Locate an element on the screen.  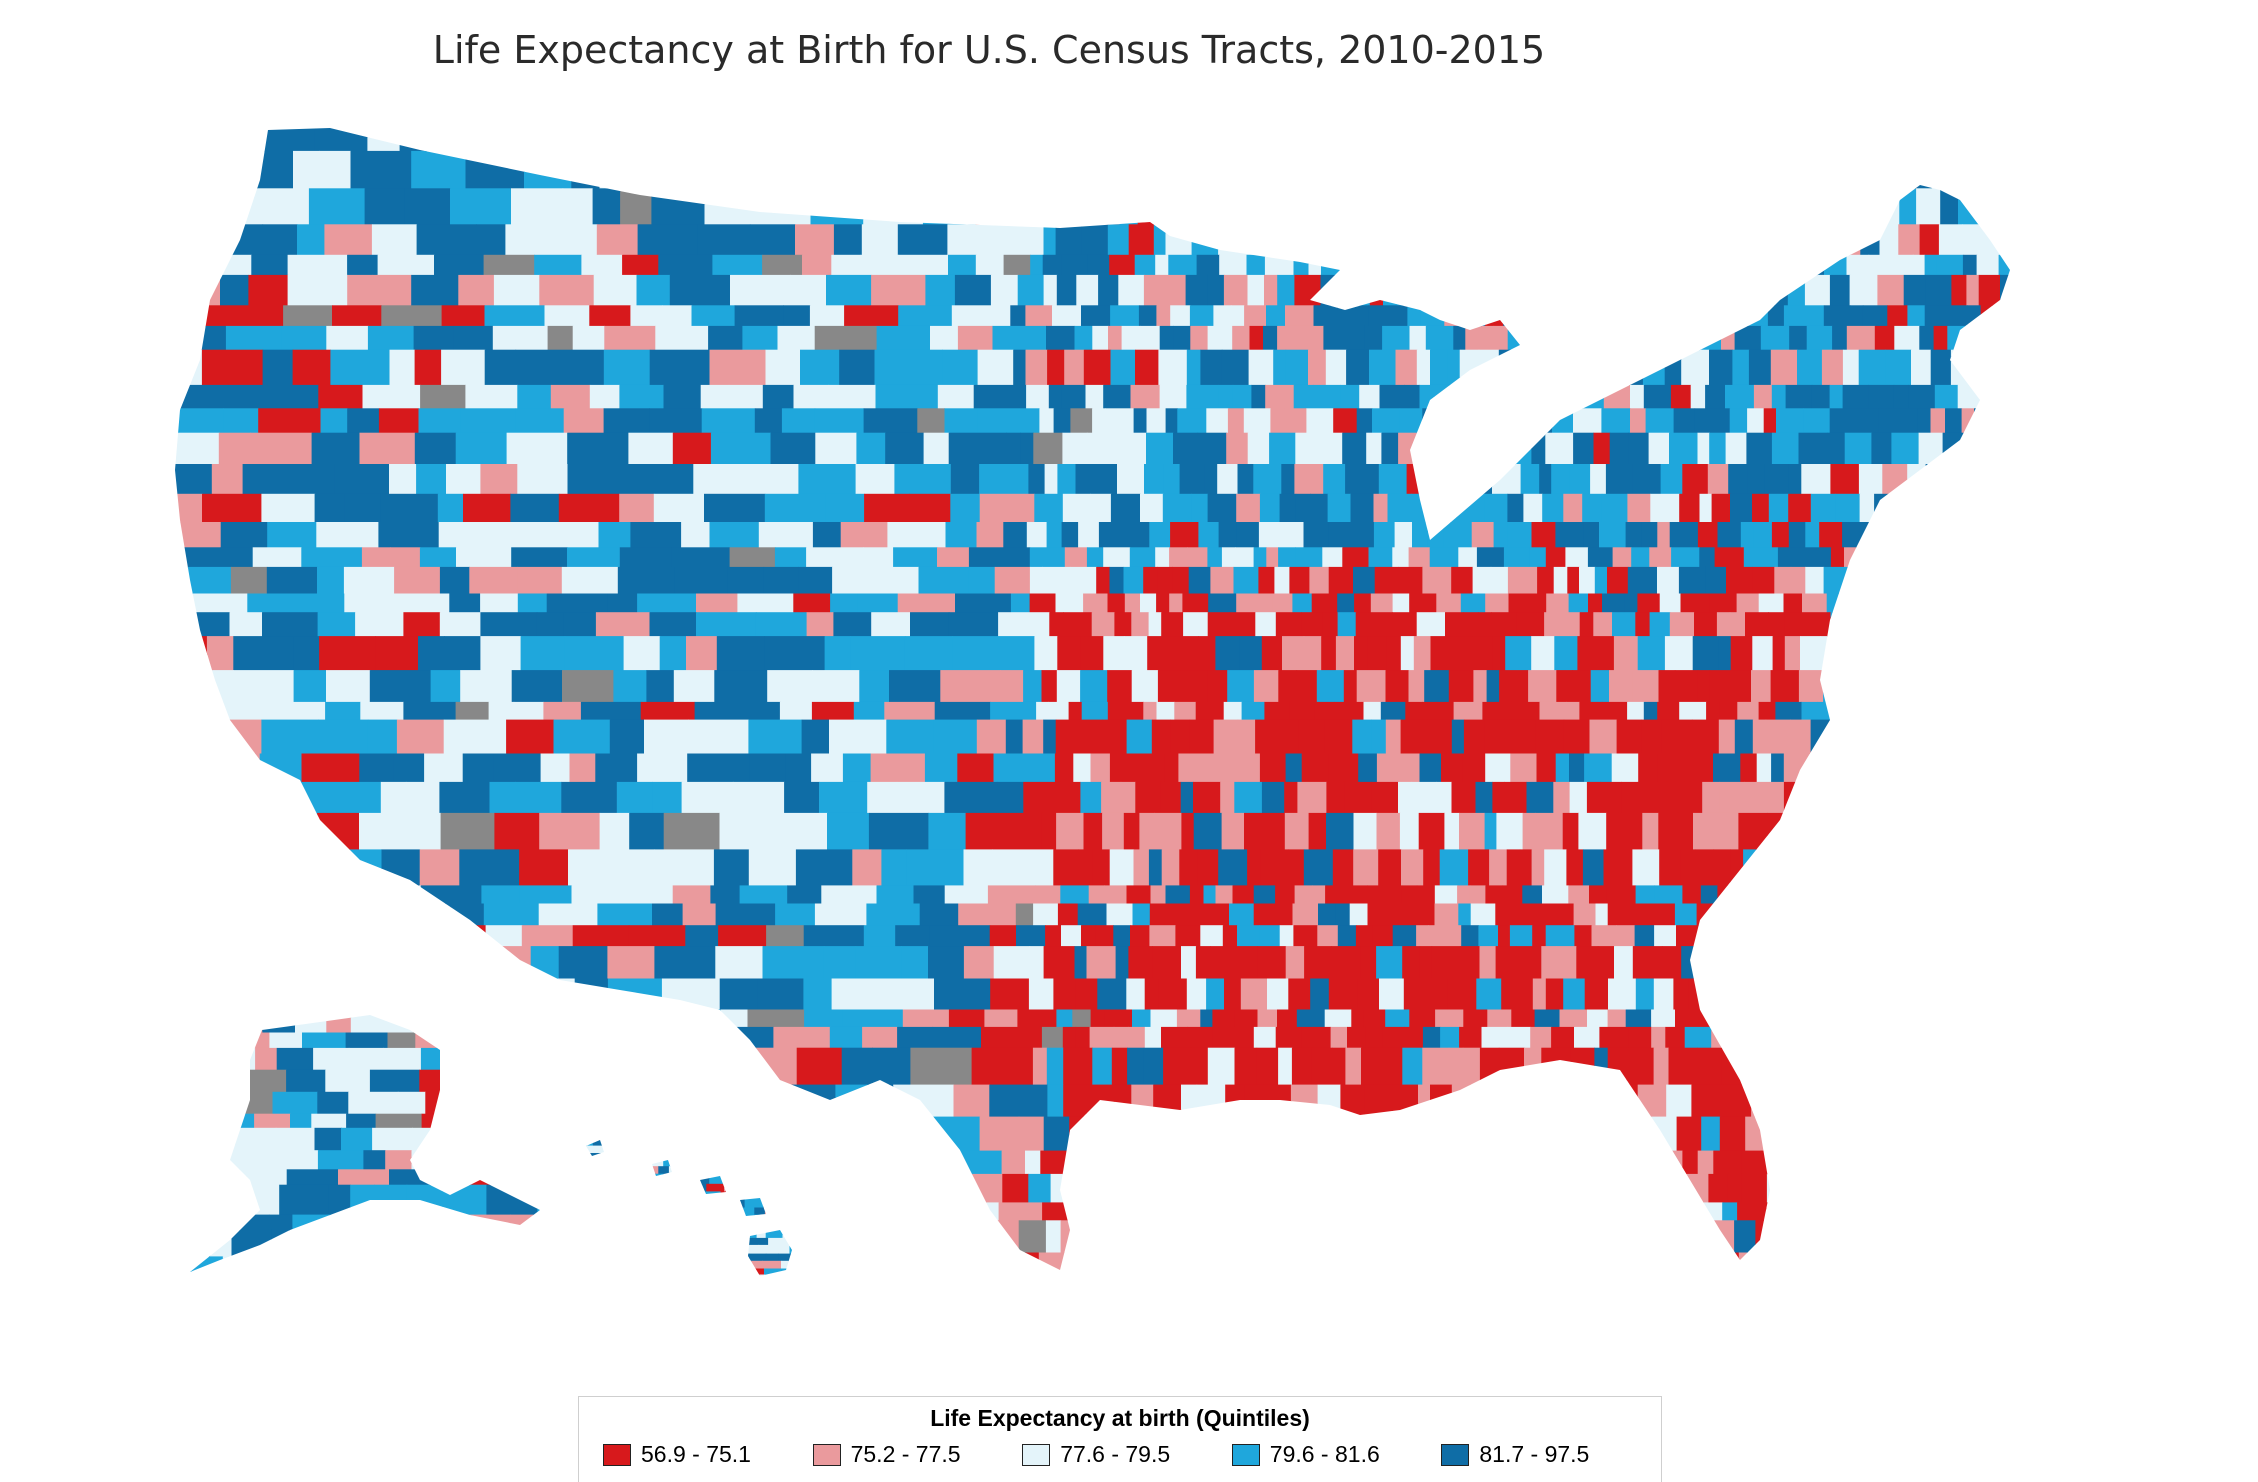
legend-label: 77.6 - 79.5 is located at coordinates (1115, 1454).